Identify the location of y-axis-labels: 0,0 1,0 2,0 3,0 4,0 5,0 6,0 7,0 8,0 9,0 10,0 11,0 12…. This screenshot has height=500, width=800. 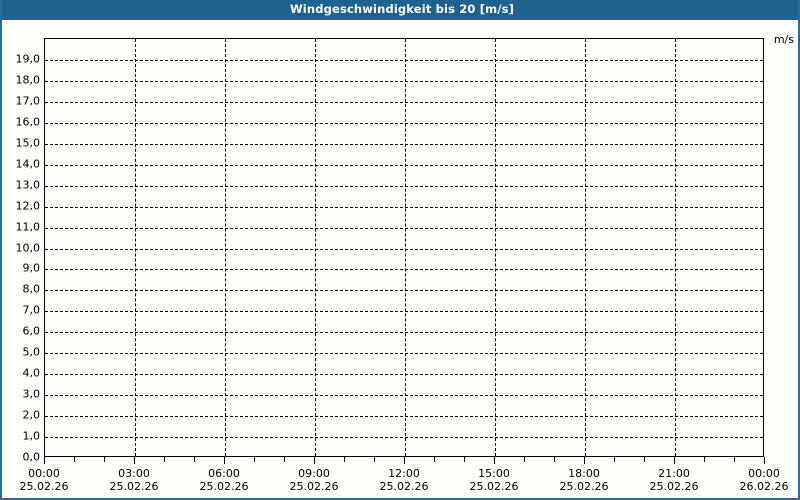
(21, 259).